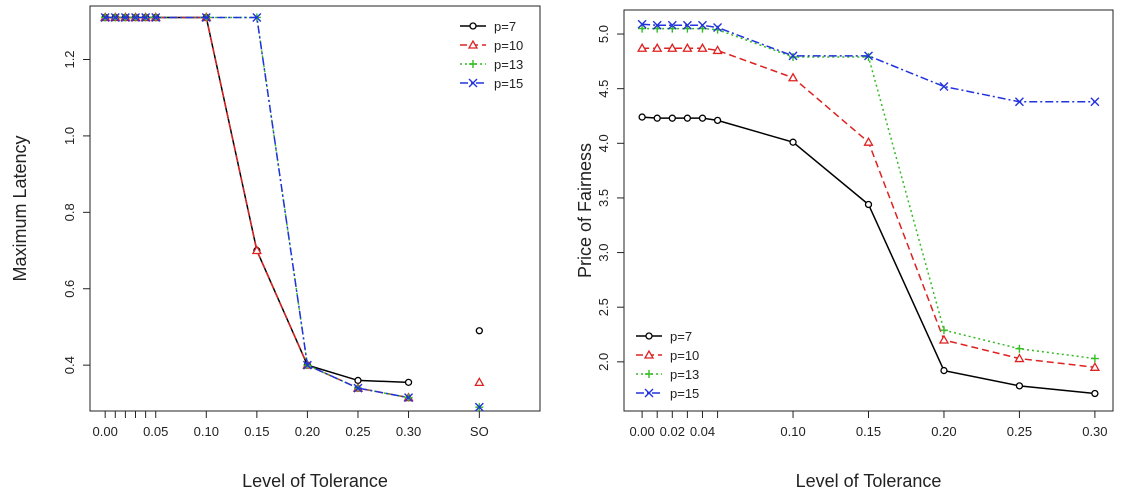 This screenshot has width=1122, height=490. Describe the element at coordinates (491, 55) in the screenshot. I see `legend: p=7 p=10 p=13 p=15` at that location.